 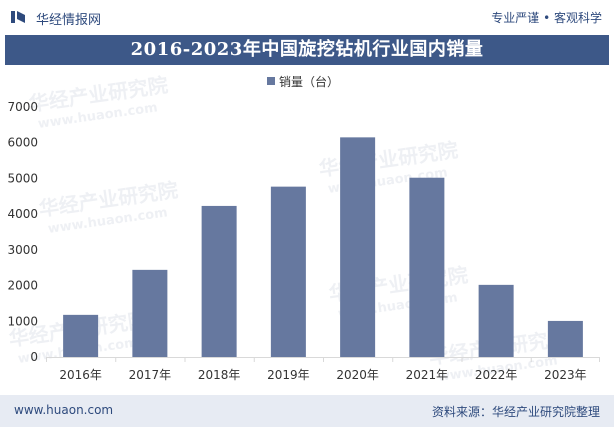 What do you see at coordinates (565, 375) in the screenshot?
I see `x-tick-label: 2023年` at bounding box center [565, 375].